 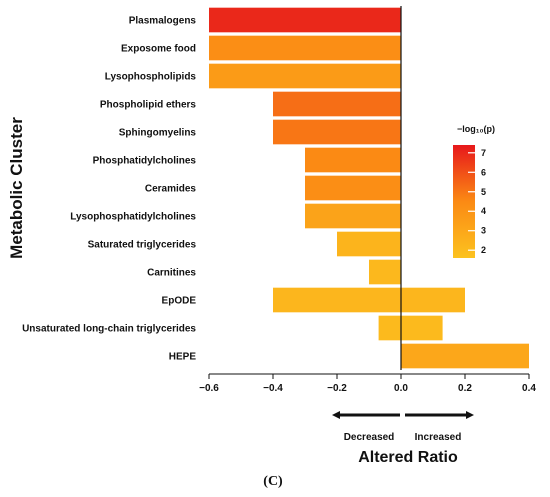 I want to click on legend-tick-label: 5, so click(x=483, y=192).